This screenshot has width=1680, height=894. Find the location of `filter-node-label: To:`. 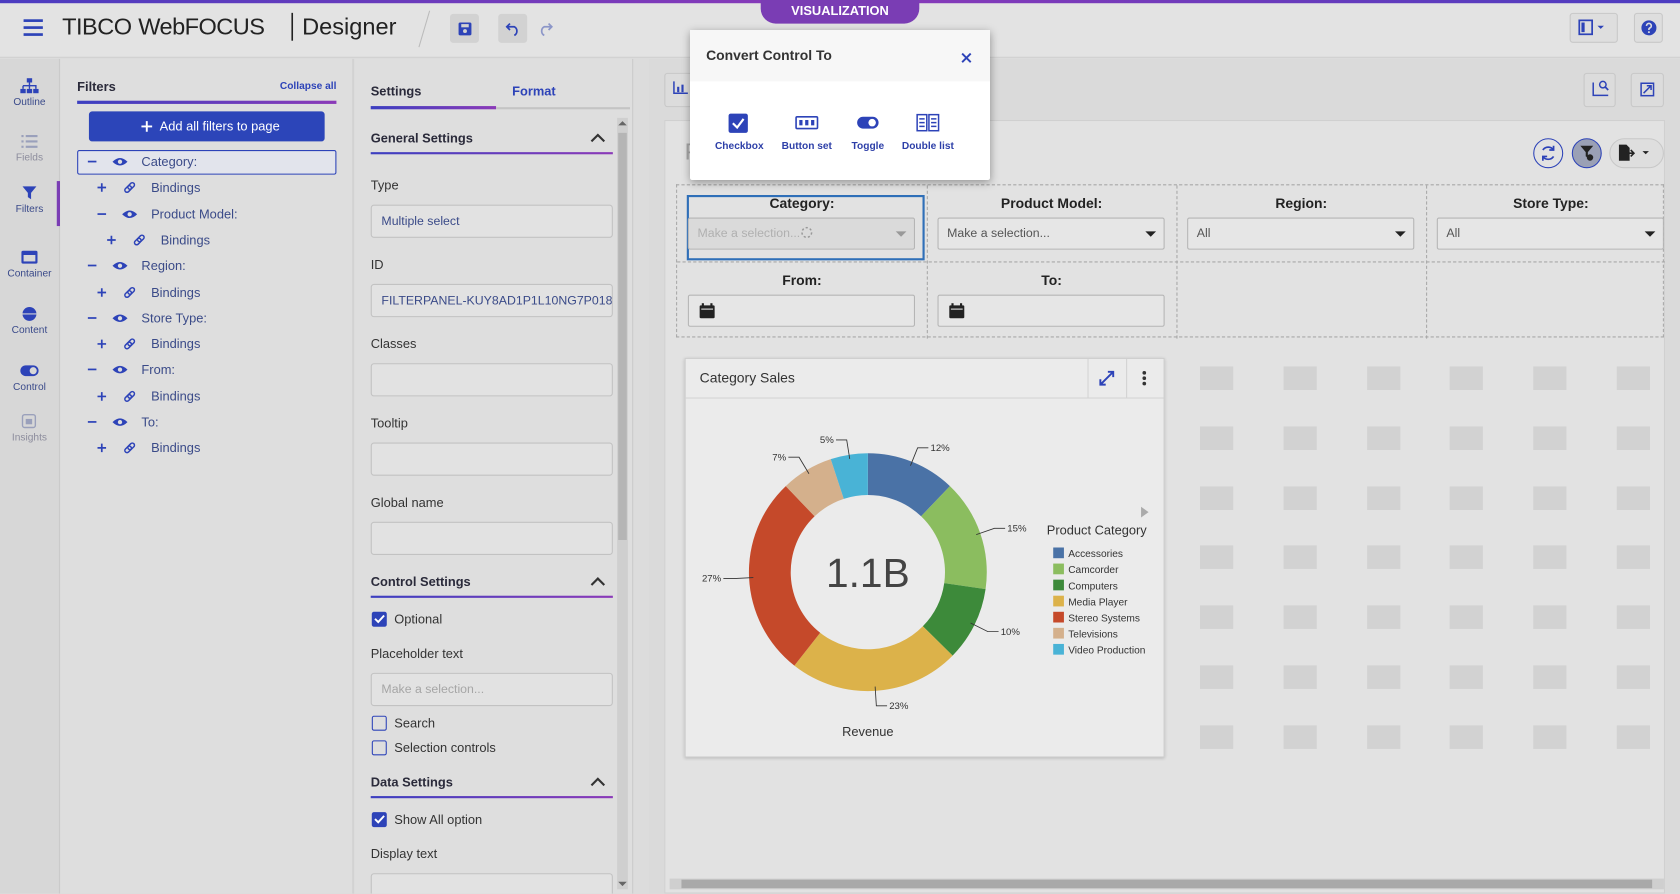

filter-node-label: To: is located at coordinates (150, 422).